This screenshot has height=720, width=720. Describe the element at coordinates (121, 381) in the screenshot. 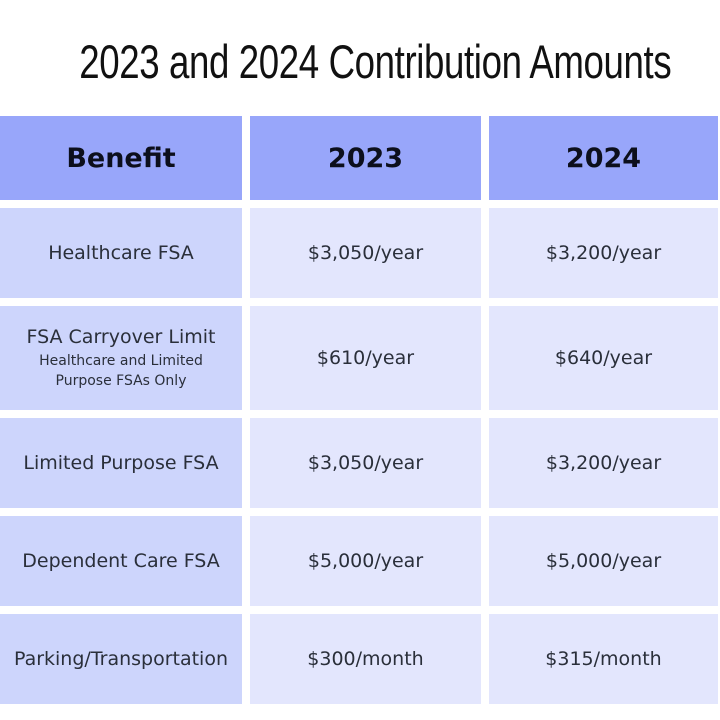

I see `benefit-note-line2: Purpose FSAs Only` at that location.